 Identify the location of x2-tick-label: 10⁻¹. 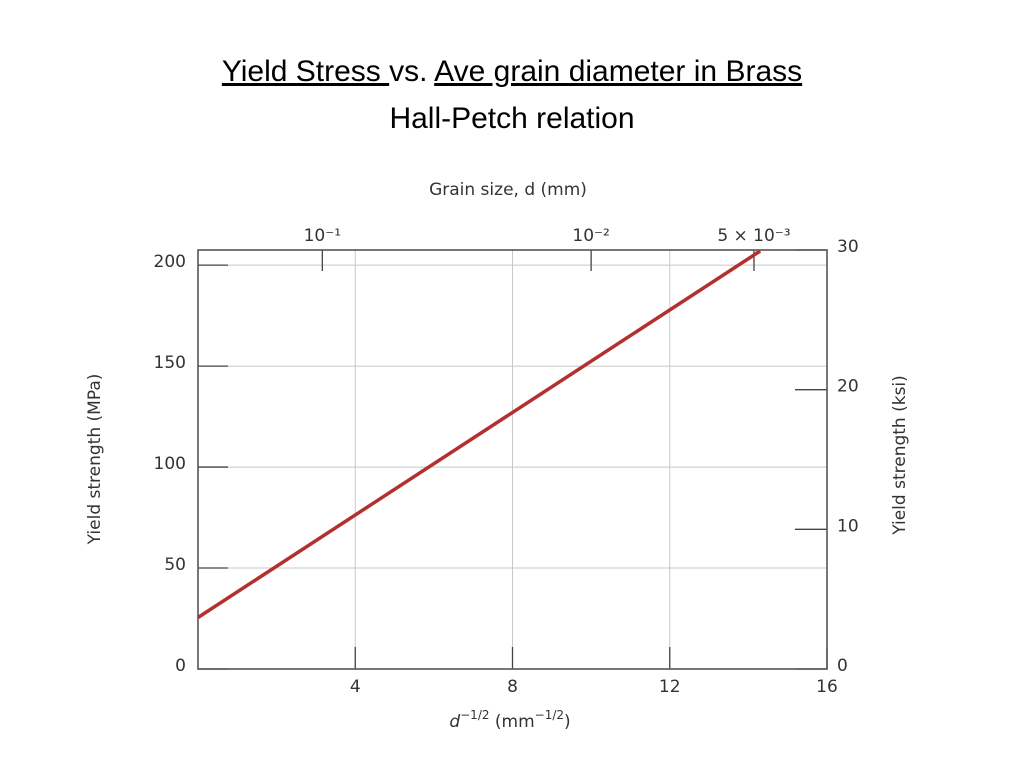
(322, 236).